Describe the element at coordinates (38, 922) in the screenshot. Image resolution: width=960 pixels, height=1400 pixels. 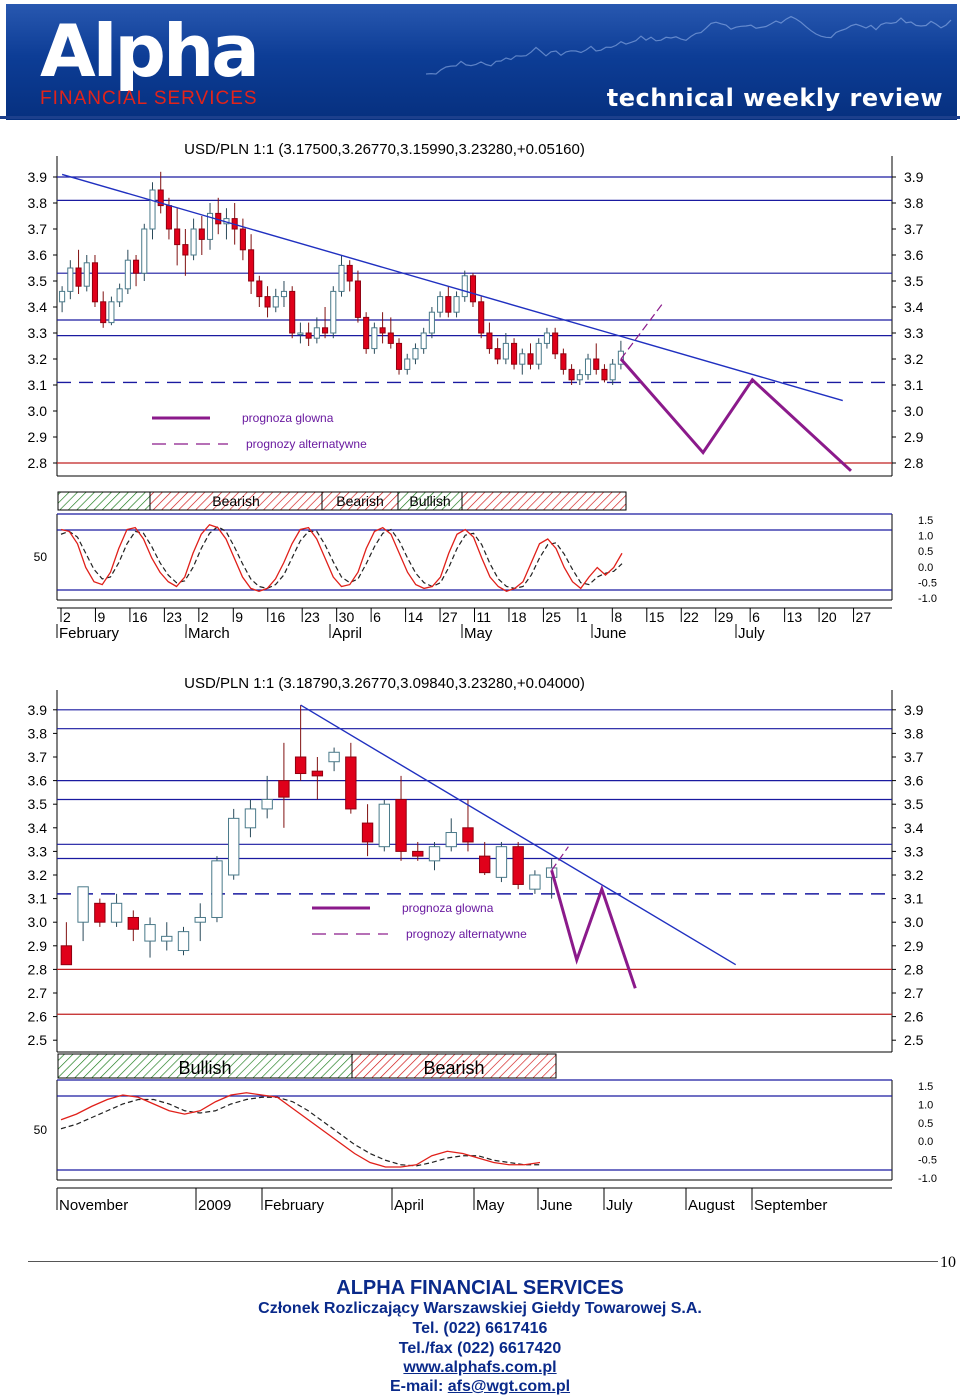
I see `y-tick-label-left: 3.0` at that location.